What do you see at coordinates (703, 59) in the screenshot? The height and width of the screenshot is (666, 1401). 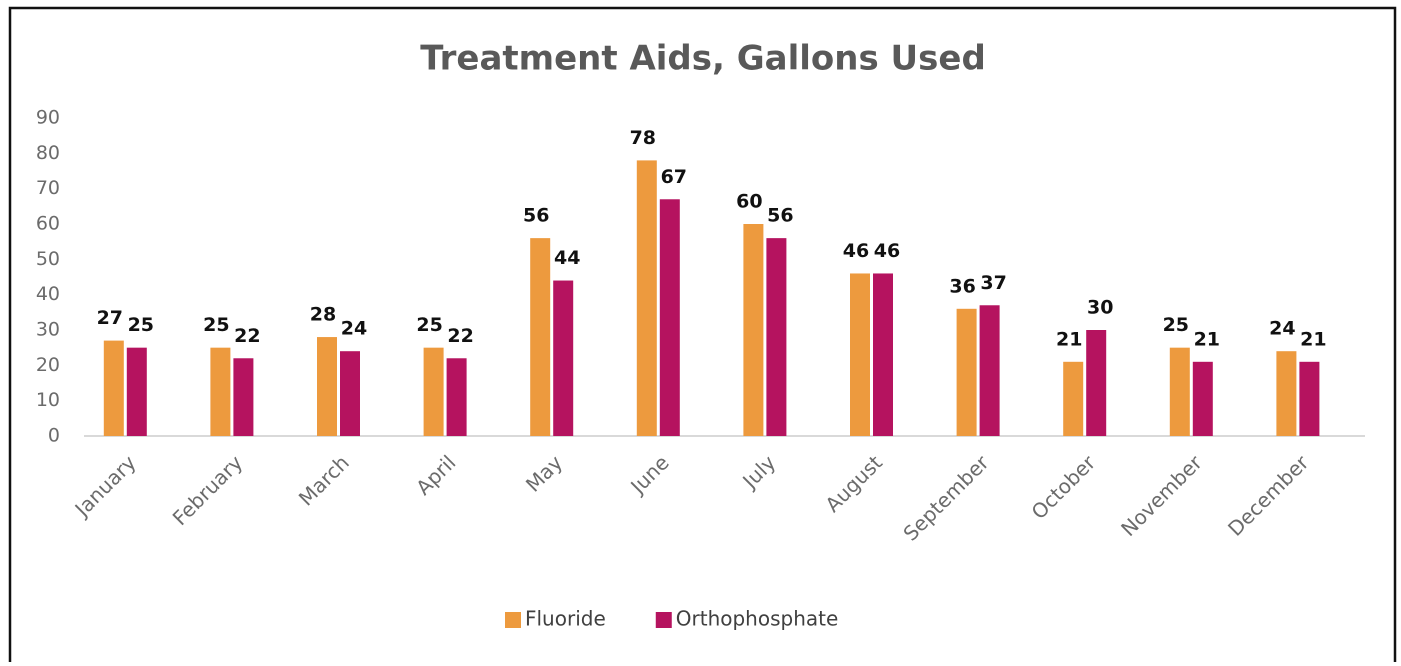 I see `chart-title: Treatment Aids, Gallons Used` at bounding box center [703, 59].